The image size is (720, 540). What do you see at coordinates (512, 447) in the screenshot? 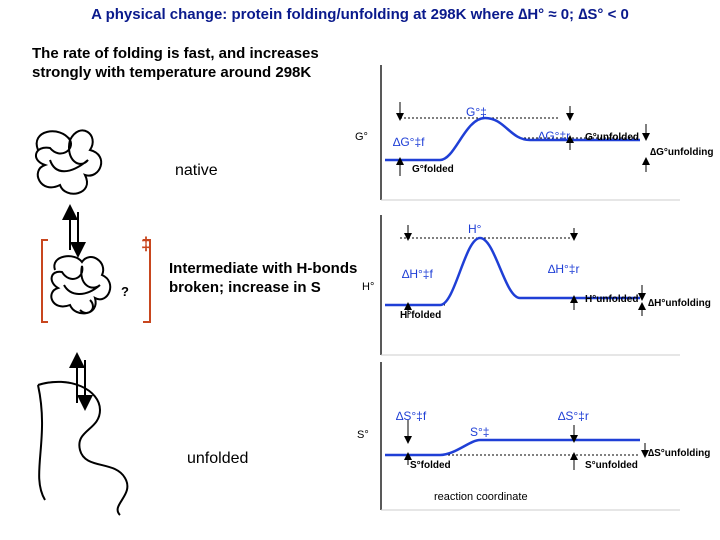
I see `entropy-curve` at bounding box center [512, 447].